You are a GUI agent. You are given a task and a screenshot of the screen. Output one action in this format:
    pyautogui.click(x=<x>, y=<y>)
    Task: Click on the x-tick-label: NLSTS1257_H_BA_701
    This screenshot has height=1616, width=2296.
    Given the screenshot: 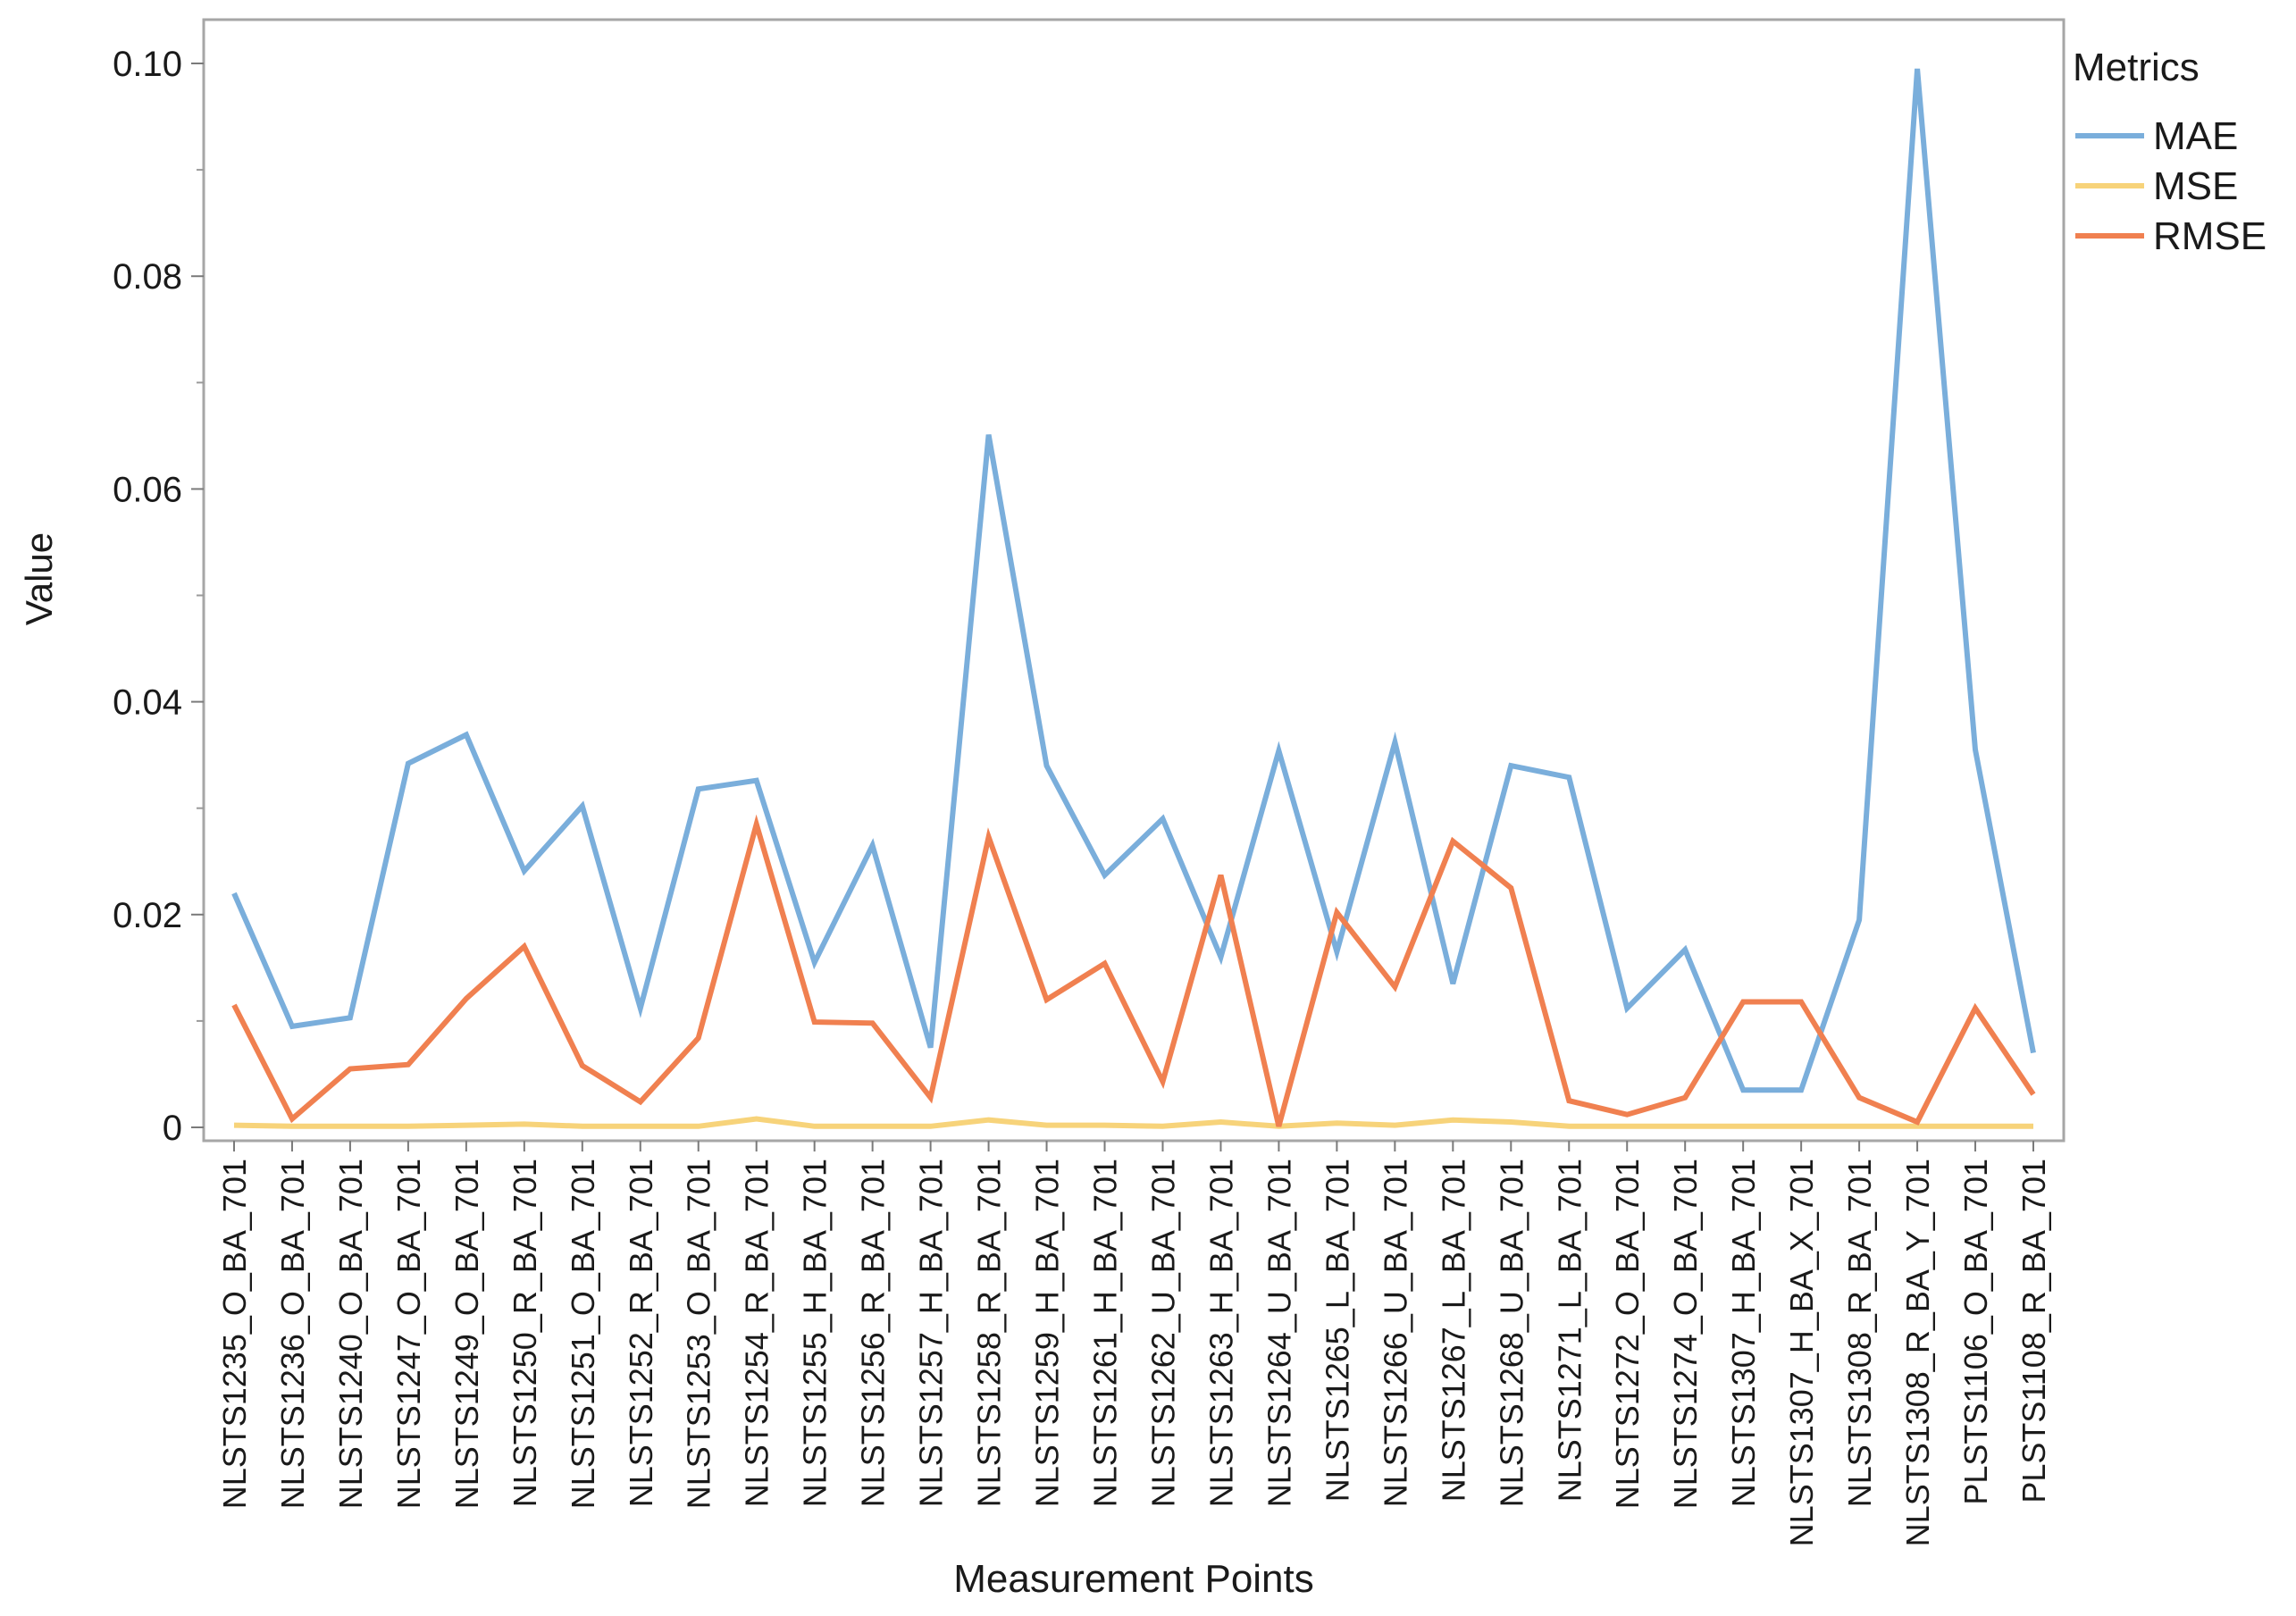 What is the action you would take?
    pyautogui.click(x=932, y=1333)
    